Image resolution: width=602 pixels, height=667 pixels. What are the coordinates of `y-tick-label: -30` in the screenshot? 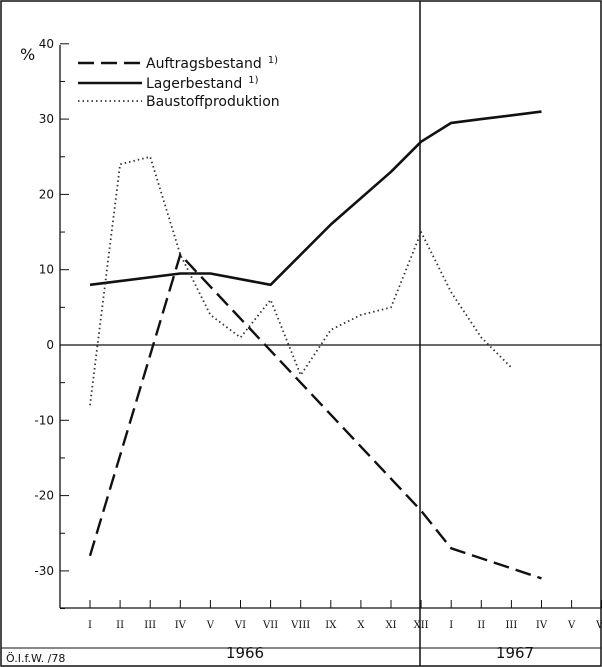 It's located at (44, 571).